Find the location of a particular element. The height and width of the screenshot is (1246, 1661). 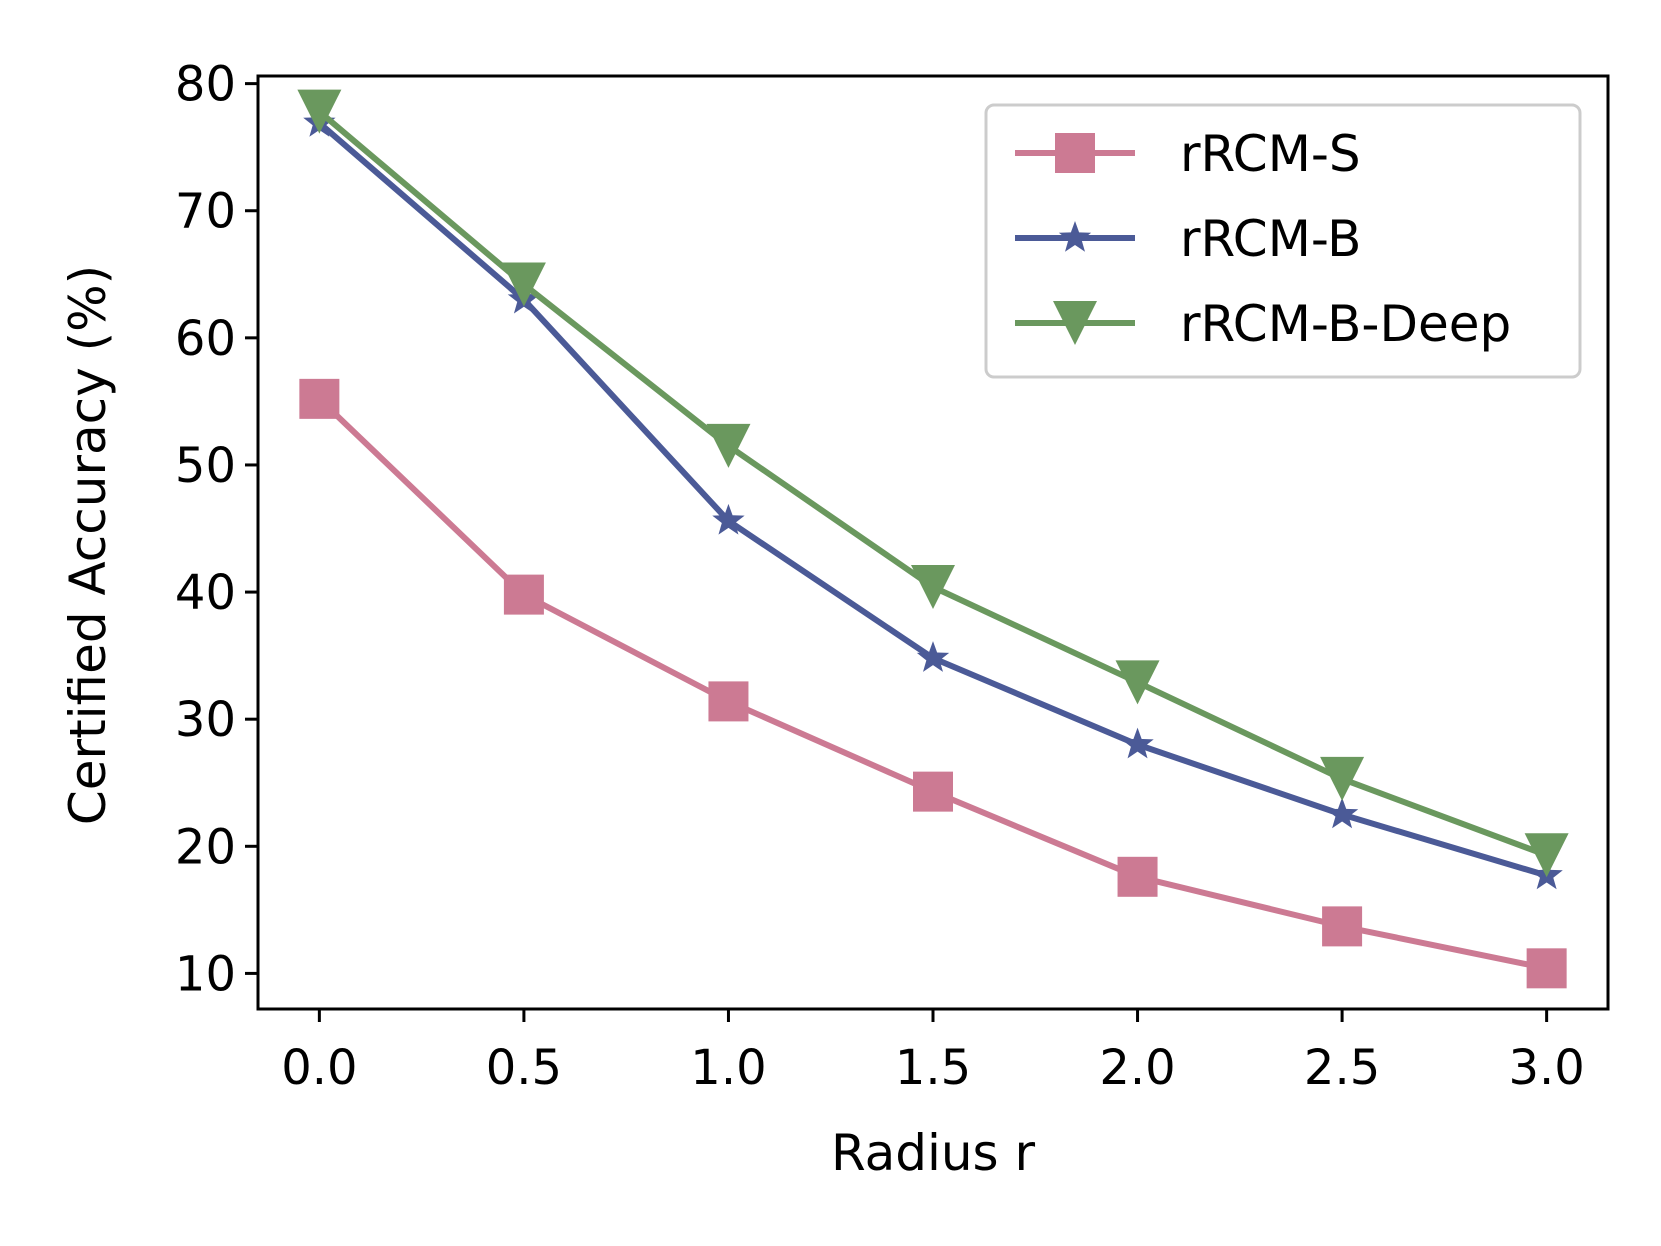

x-tick-label: 2.5 is located at coordinates (1342, 1068).